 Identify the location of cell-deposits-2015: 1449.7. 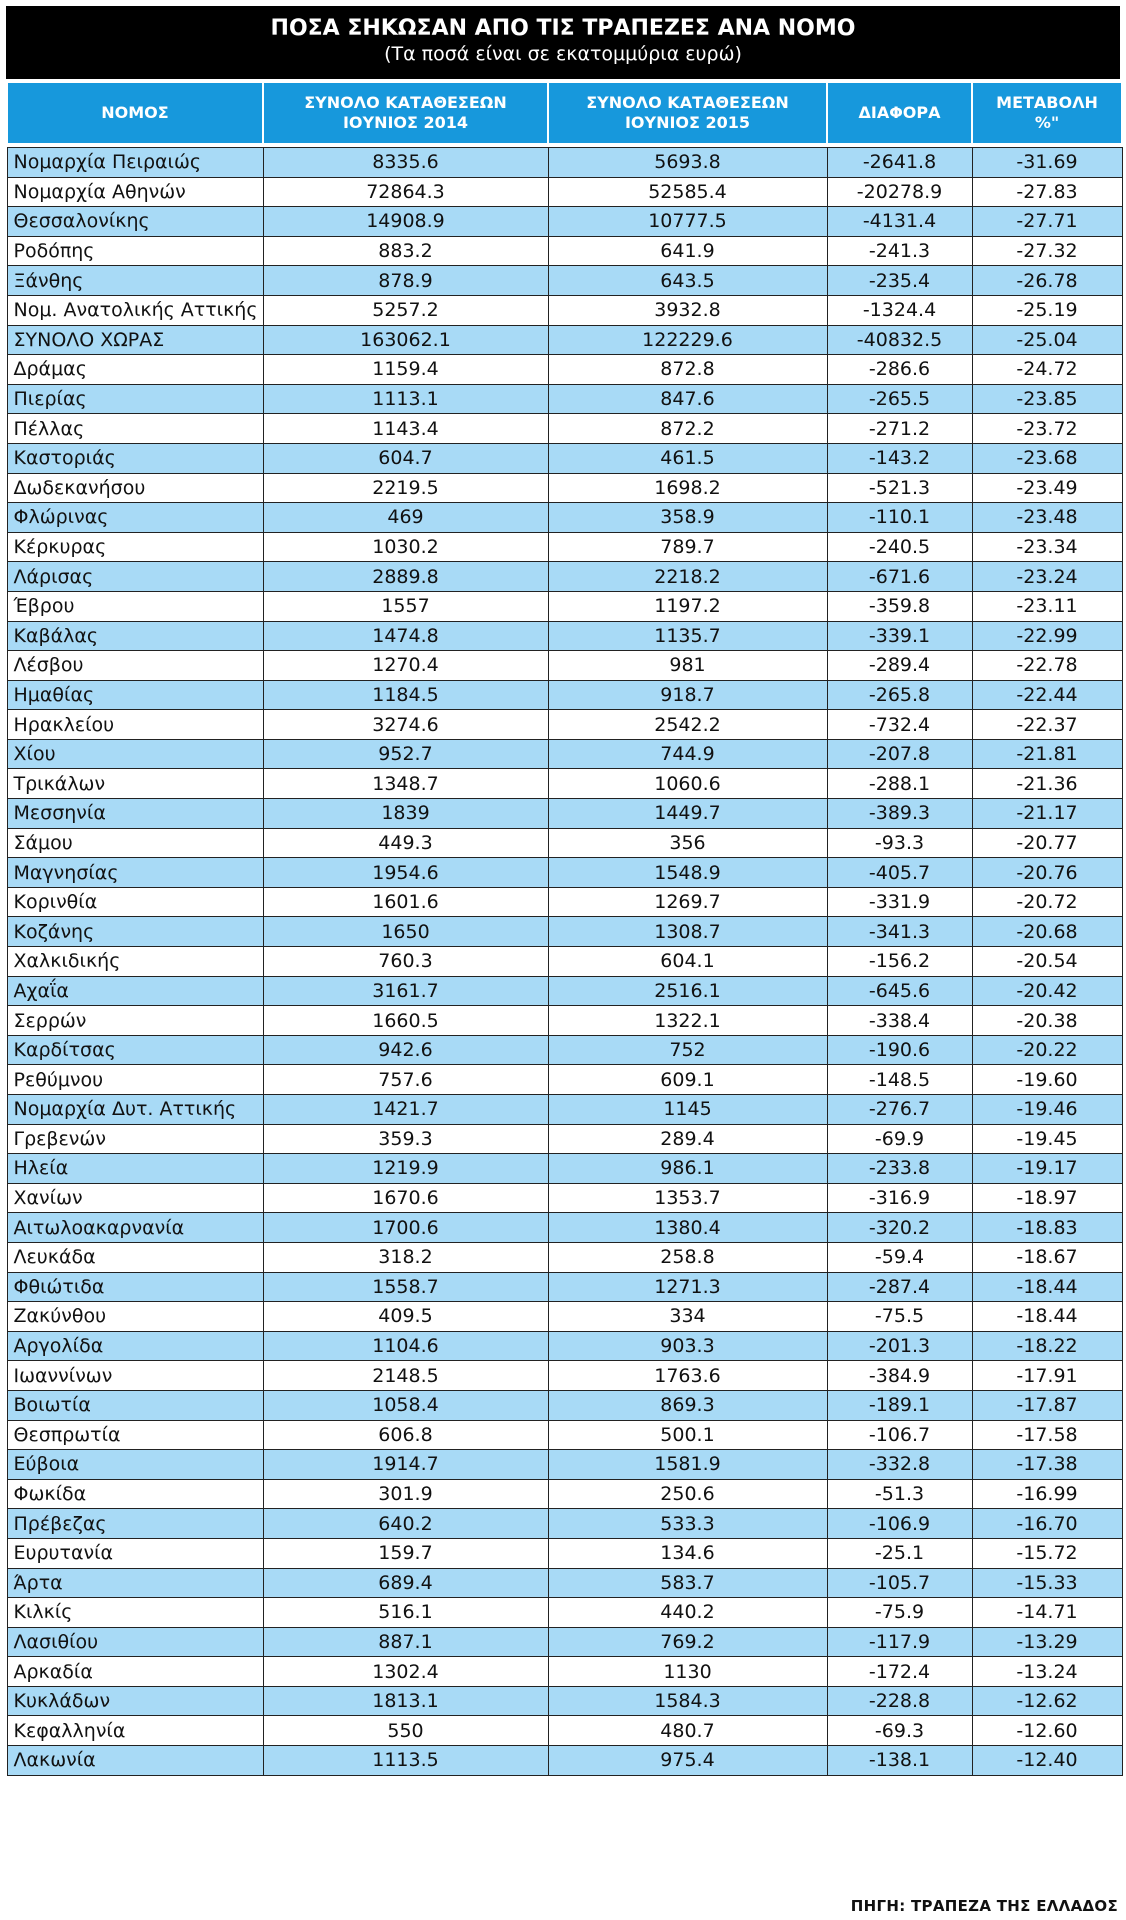
(687, 813).